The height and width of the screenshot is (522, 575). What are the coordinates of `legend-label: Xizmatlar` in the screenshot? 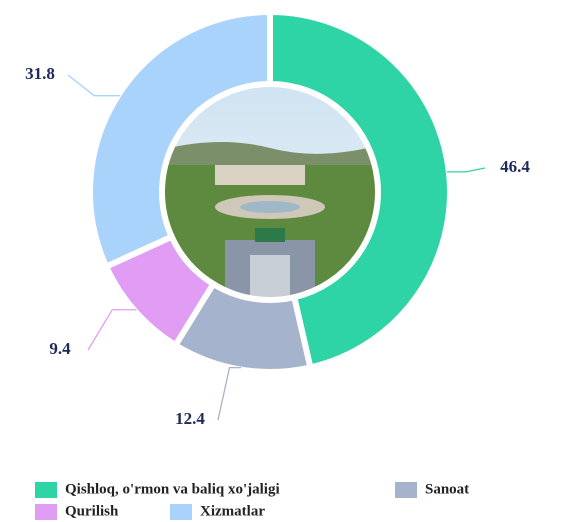 It's located at (232, 511).